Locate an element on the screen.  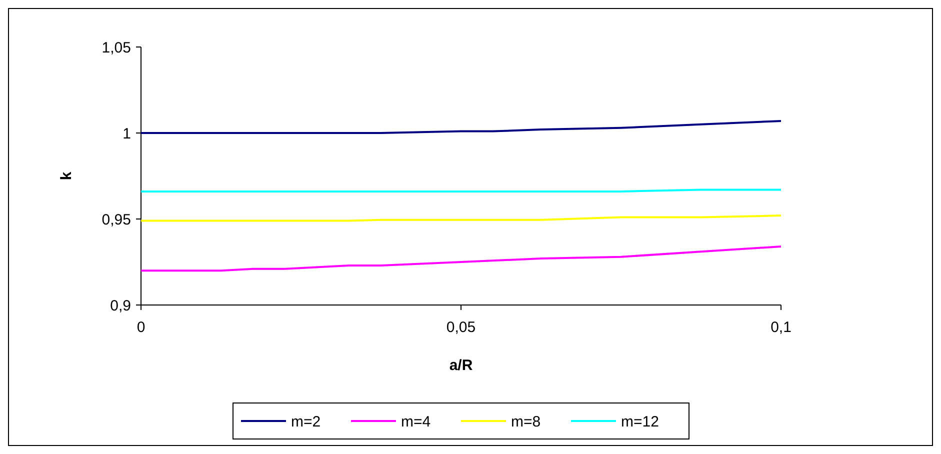
y-tick-label: 1,05 is located at coordinates (116, 47).